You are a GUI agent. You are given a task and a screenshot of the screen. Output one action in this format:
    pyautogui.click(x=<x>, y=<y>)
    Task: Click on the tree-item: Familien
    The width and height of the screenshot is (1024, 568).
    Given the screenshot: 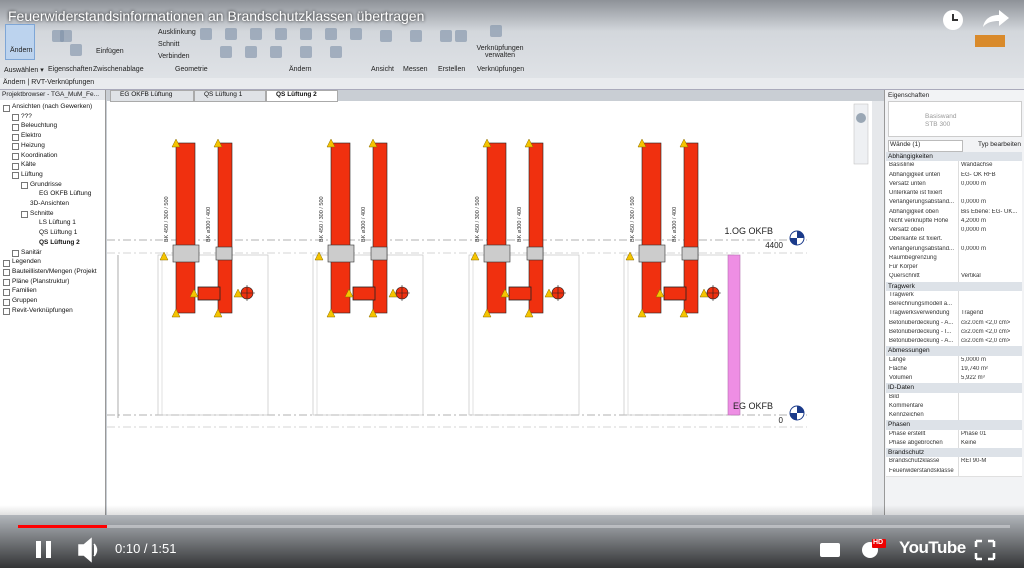 What is the action you would take?
    pyautogui.click(x=24, y=291)
    